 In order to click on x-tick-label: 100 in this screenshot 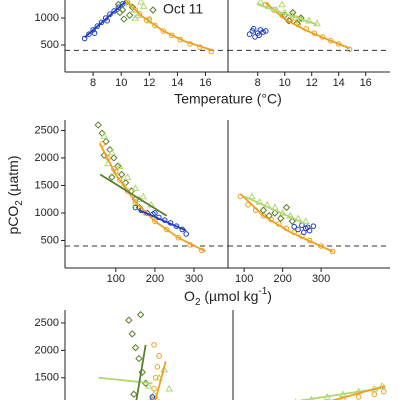, I will do `click(116, 279)`.